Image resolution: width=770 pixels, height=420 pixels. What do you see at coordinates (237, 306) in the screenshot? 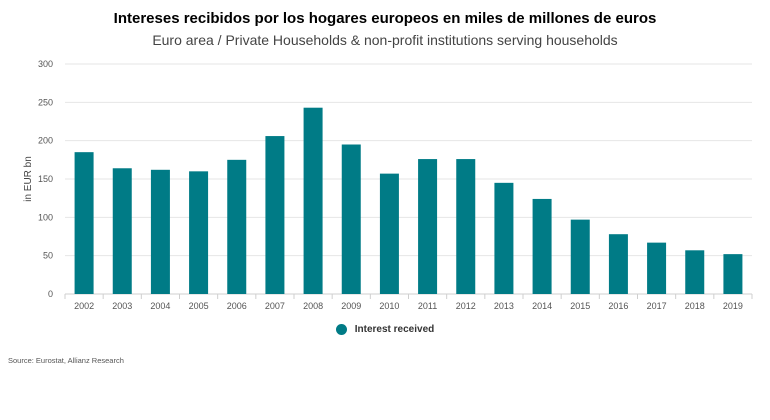
I see `x-tick-label: 2006` at bounding box center [237, 306].